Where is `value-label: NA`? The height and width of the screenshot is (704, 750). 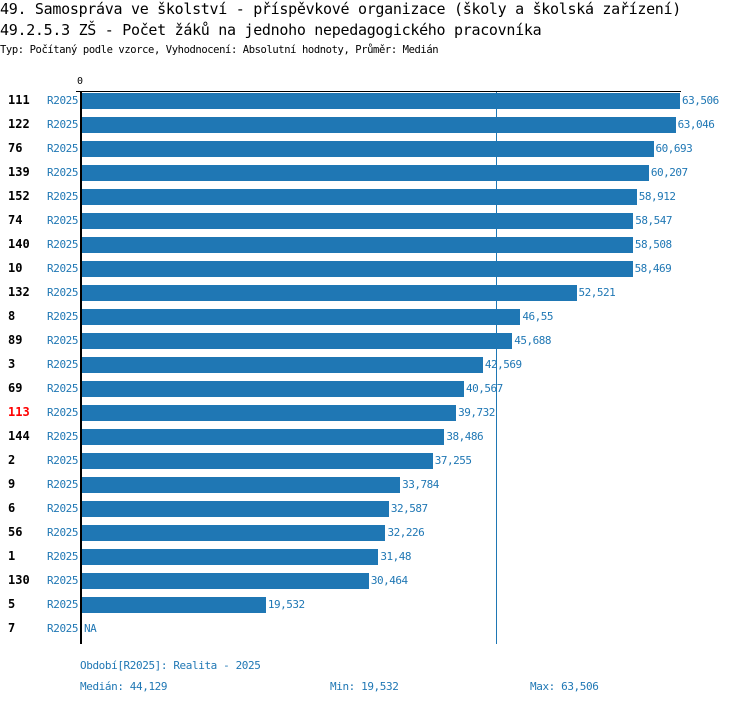 value-label: NA is located at coordinates (90, 628).